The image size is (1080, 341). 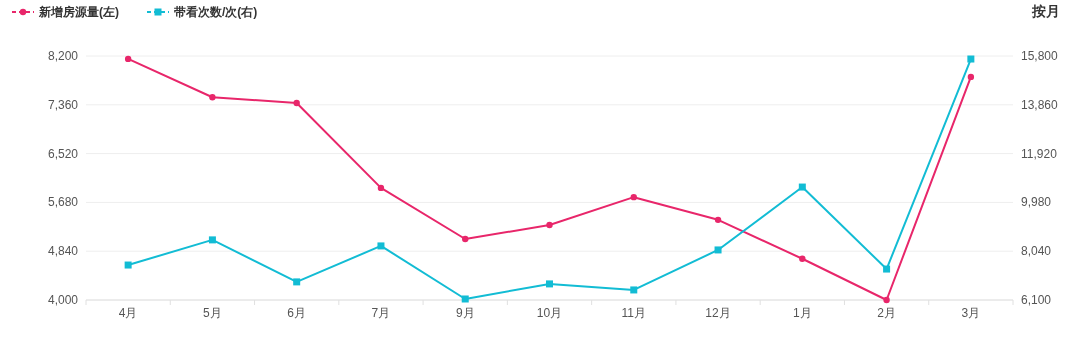 I want to click on x-tick-label: 12月, so click(x=718, y=313).